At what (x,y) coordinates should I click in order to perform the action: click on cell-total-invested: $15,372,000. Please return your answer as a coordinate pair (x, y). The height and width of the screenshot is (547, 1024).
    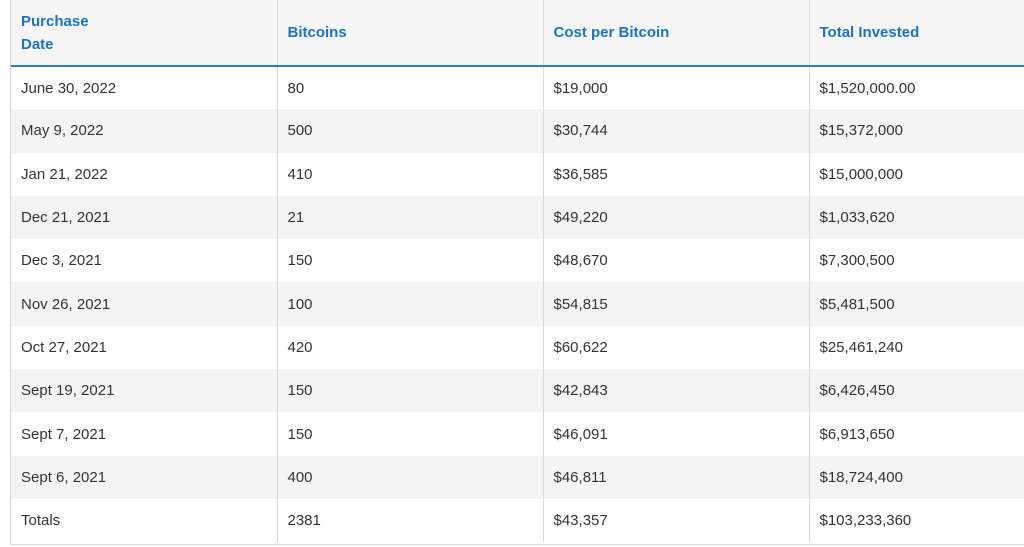
    Looking at the image, I should click on (861, 131).